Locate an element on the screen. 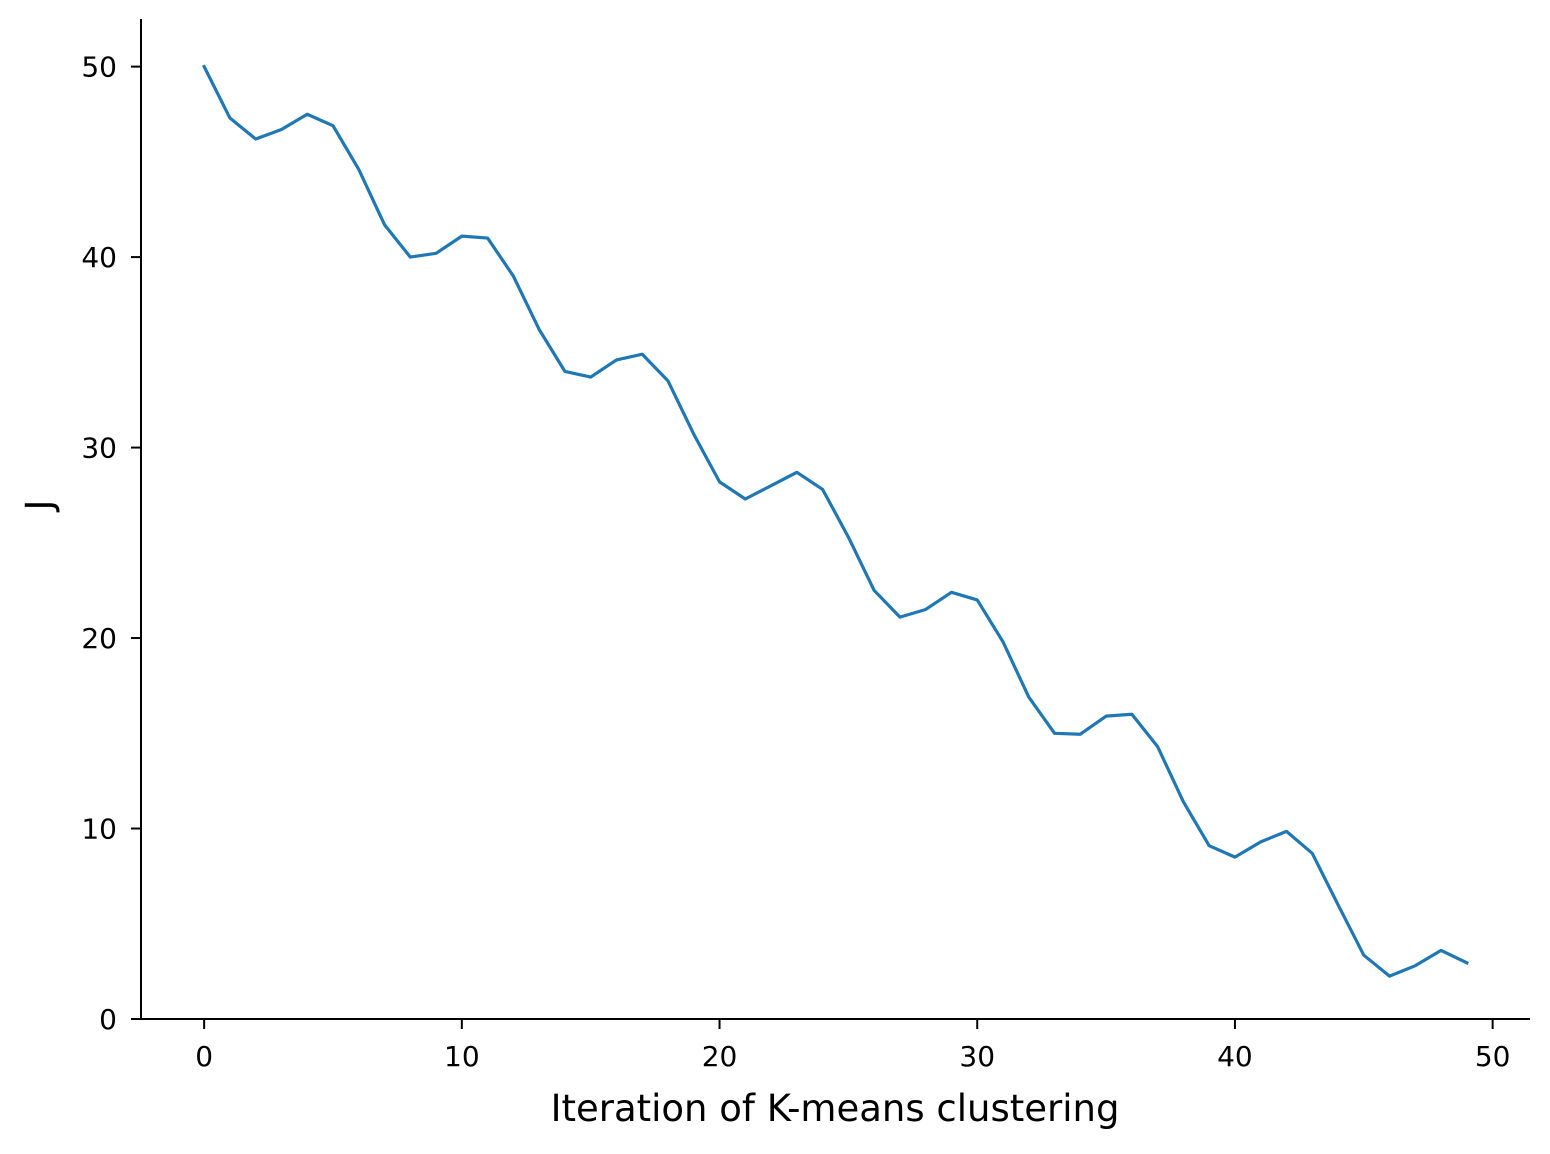  x-tick-label: 50 is located at coordinates (1493, 1056).